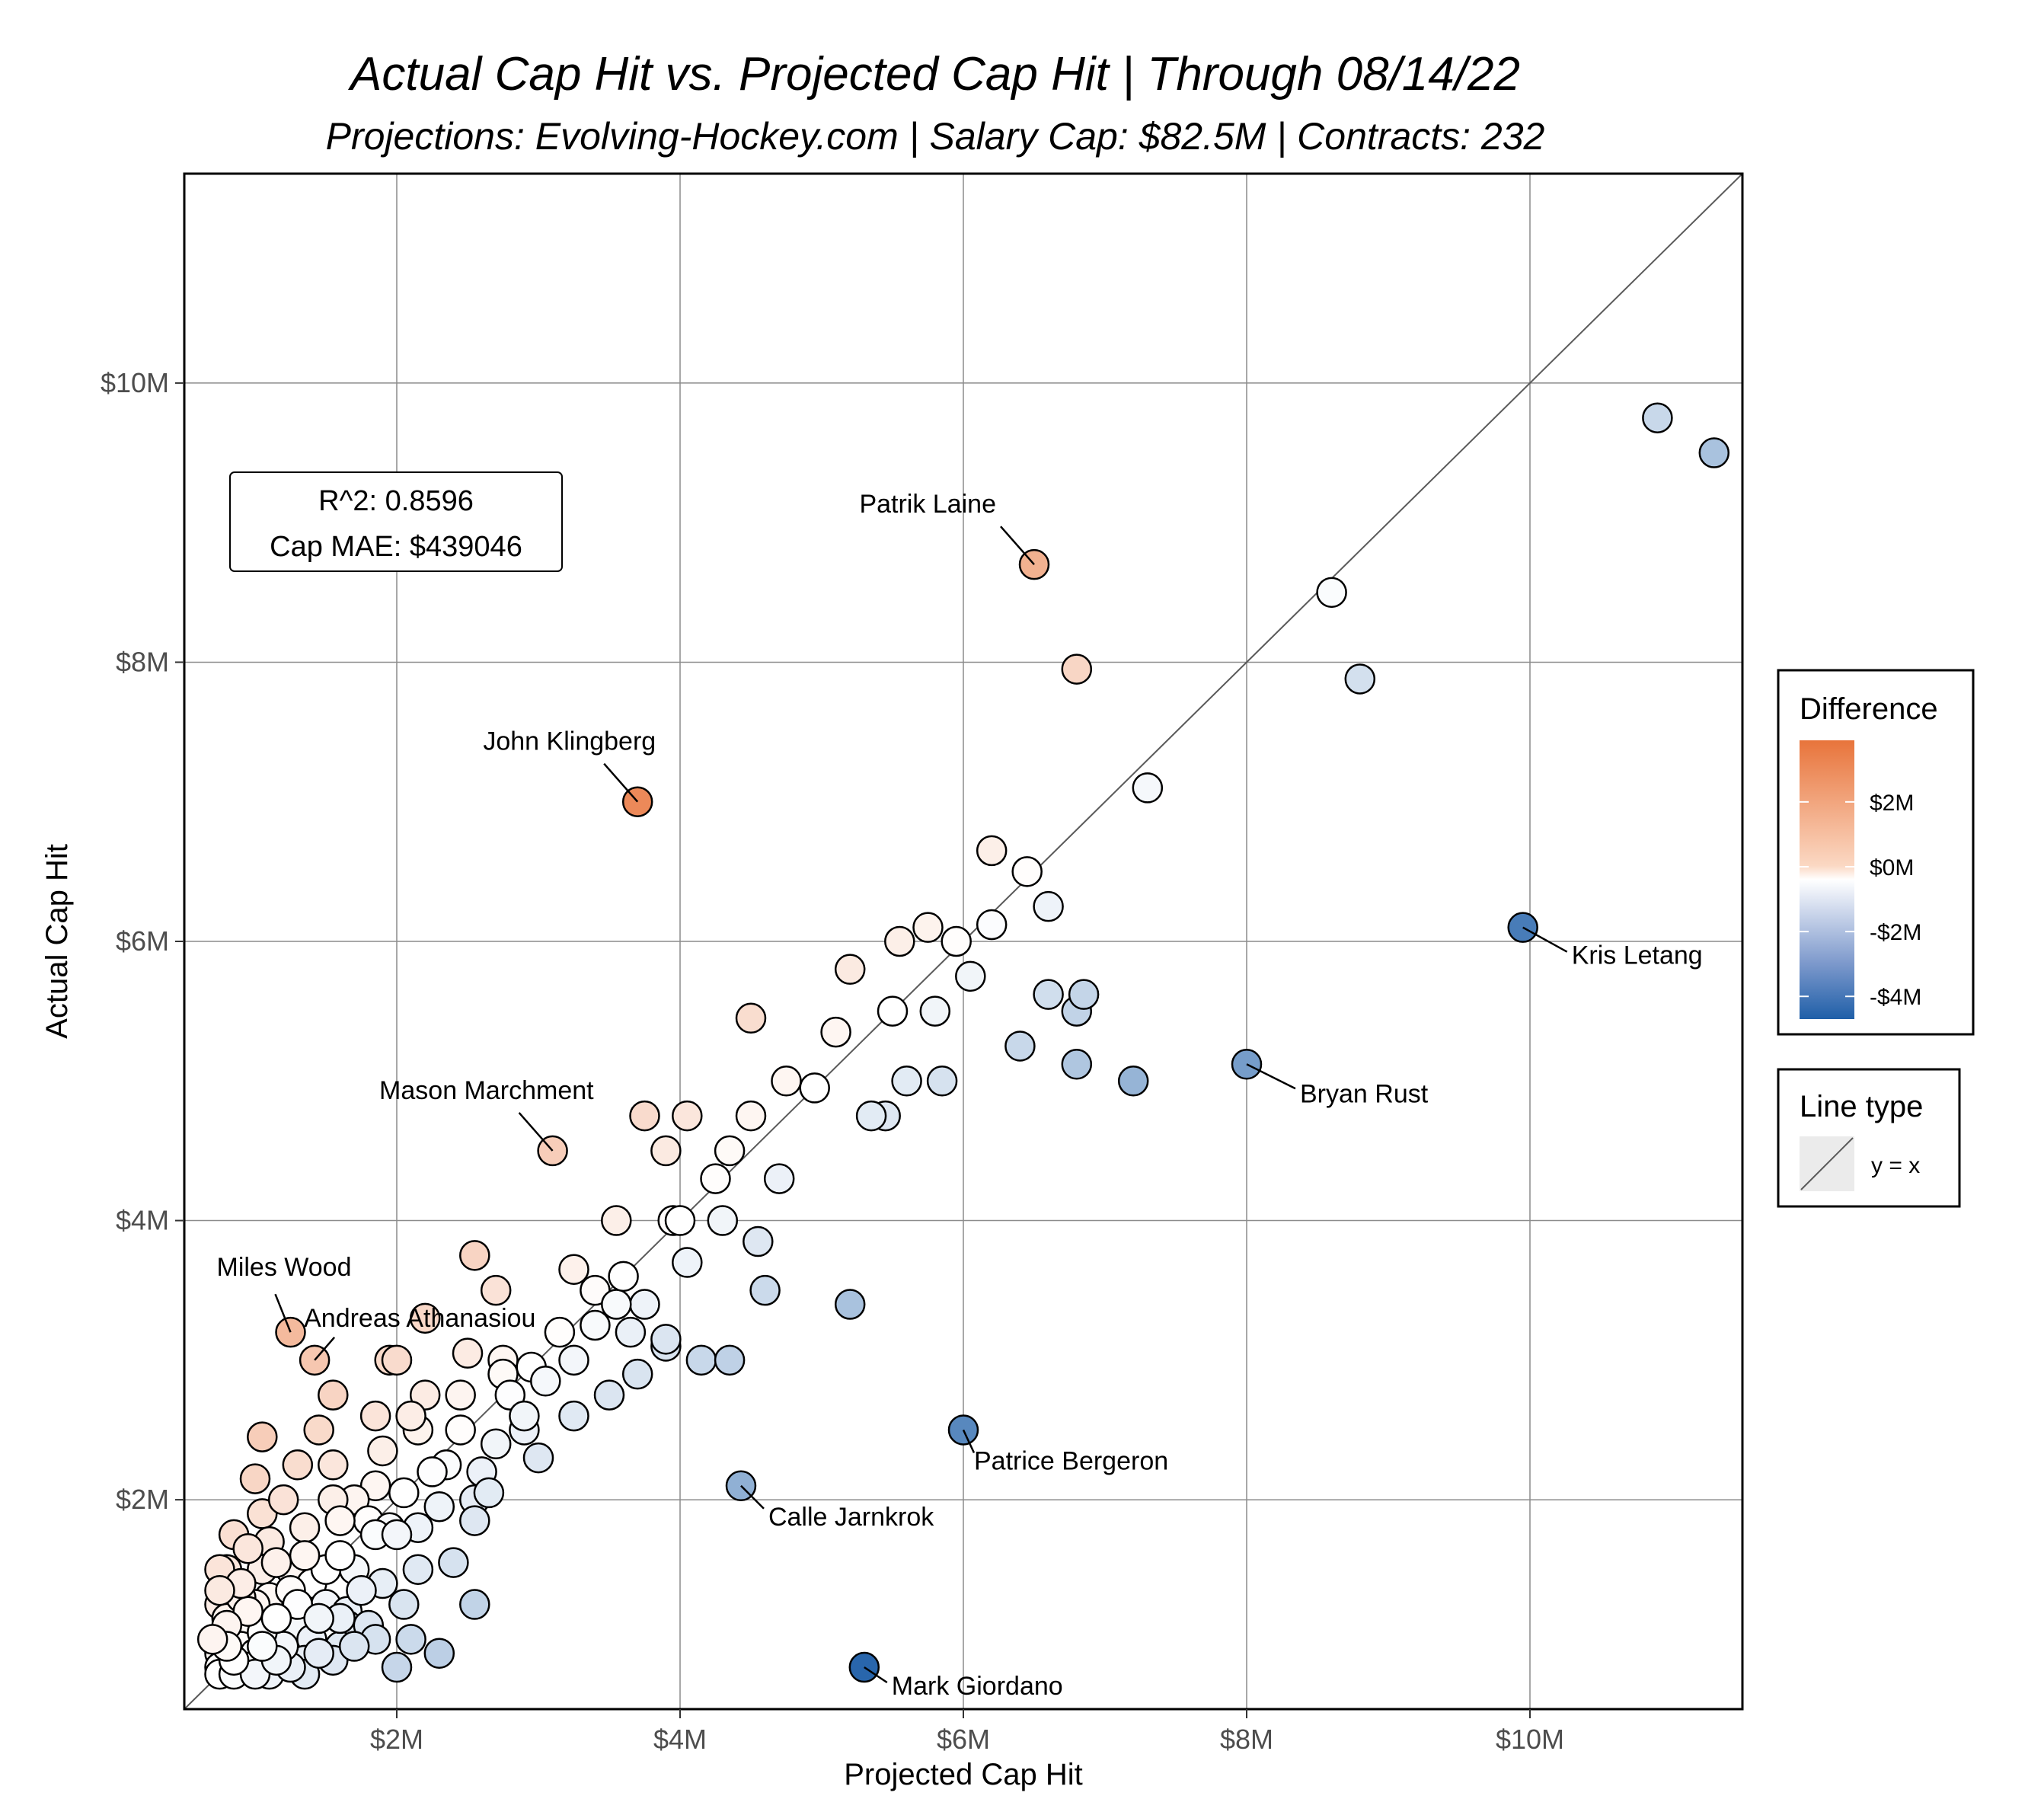  Describe the element at coordinates (851, 1517) in the screenshot. I see `point-label: Calle Jarnkrok` at that location.